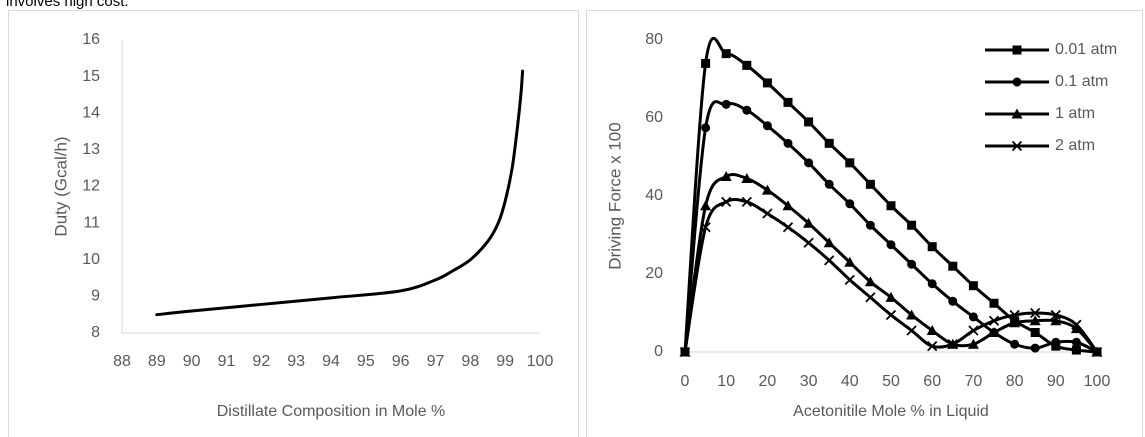 The height and width of the screenshot is (437, 1145). I want to click on x-tick-label: 91, so click(227, 361).